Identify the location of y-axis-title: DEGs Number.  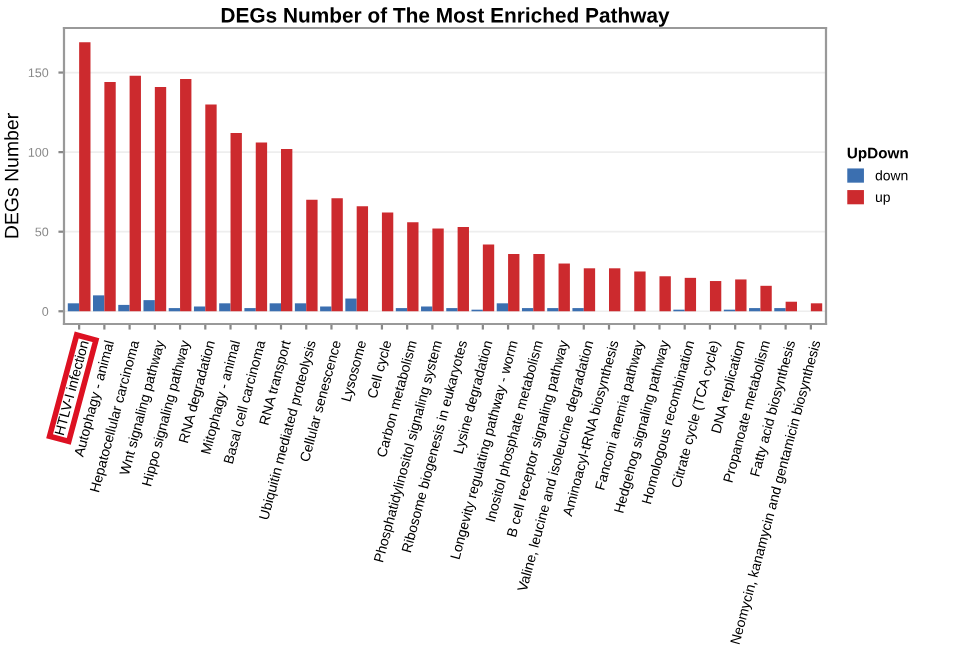
(11, 175).